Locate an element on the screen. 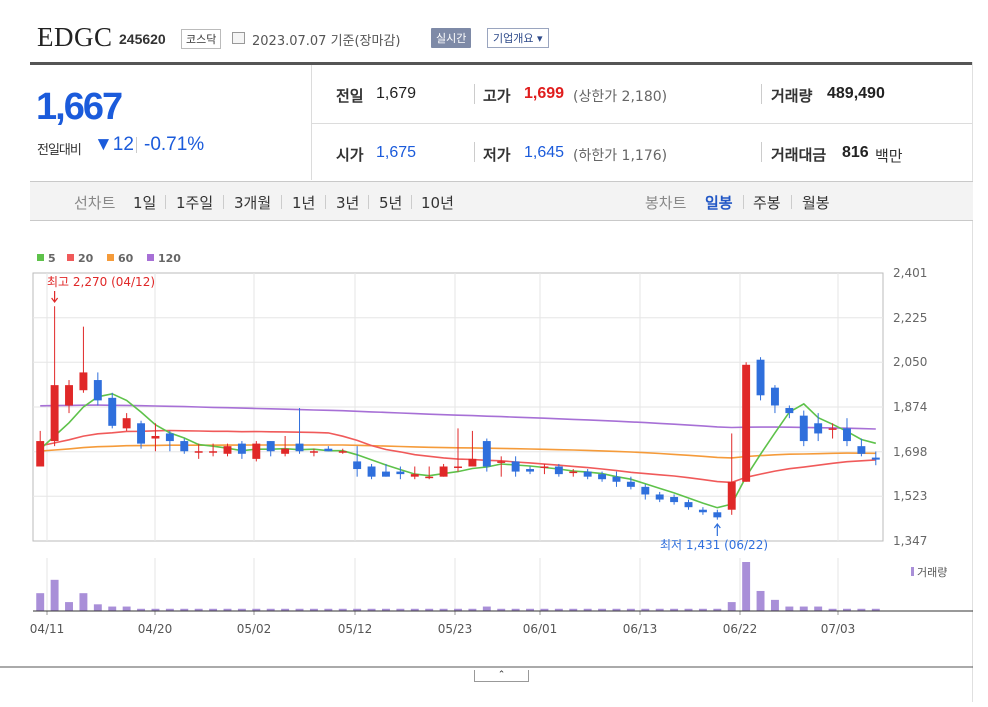  legend-label: 60 is located at coordinates (126, 258).